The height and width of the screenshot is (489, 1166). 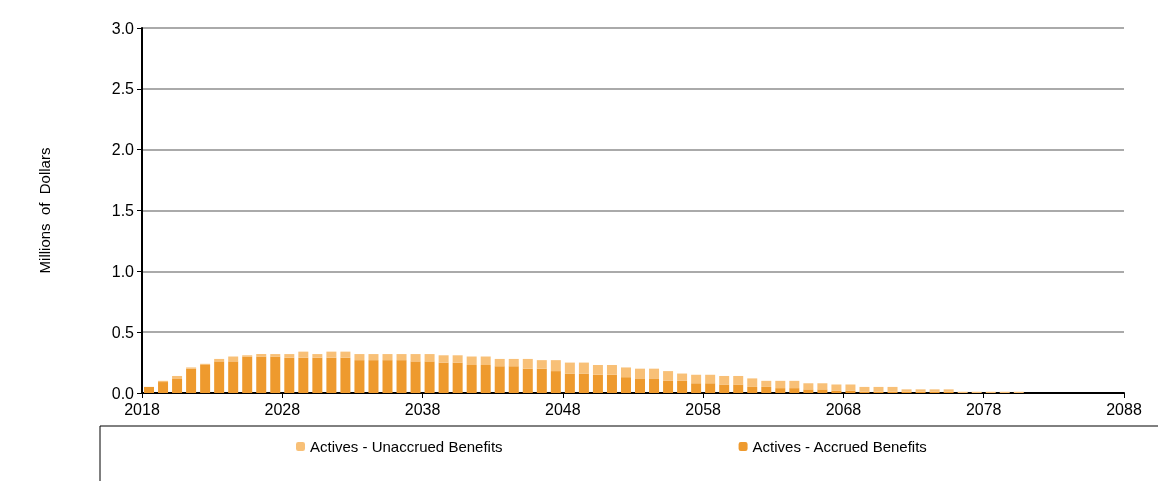 What do you see at coordinates (123, 89) in the screenshot?
I see `y-tick-label: 2.5` at bounding box center [123, 89].